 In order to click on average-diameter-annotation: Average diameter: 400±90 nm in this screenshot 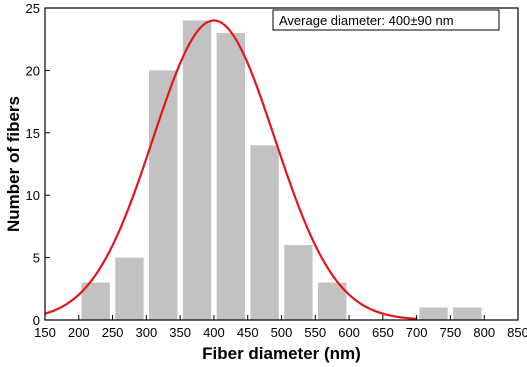, I will do `click(366, 20)`.